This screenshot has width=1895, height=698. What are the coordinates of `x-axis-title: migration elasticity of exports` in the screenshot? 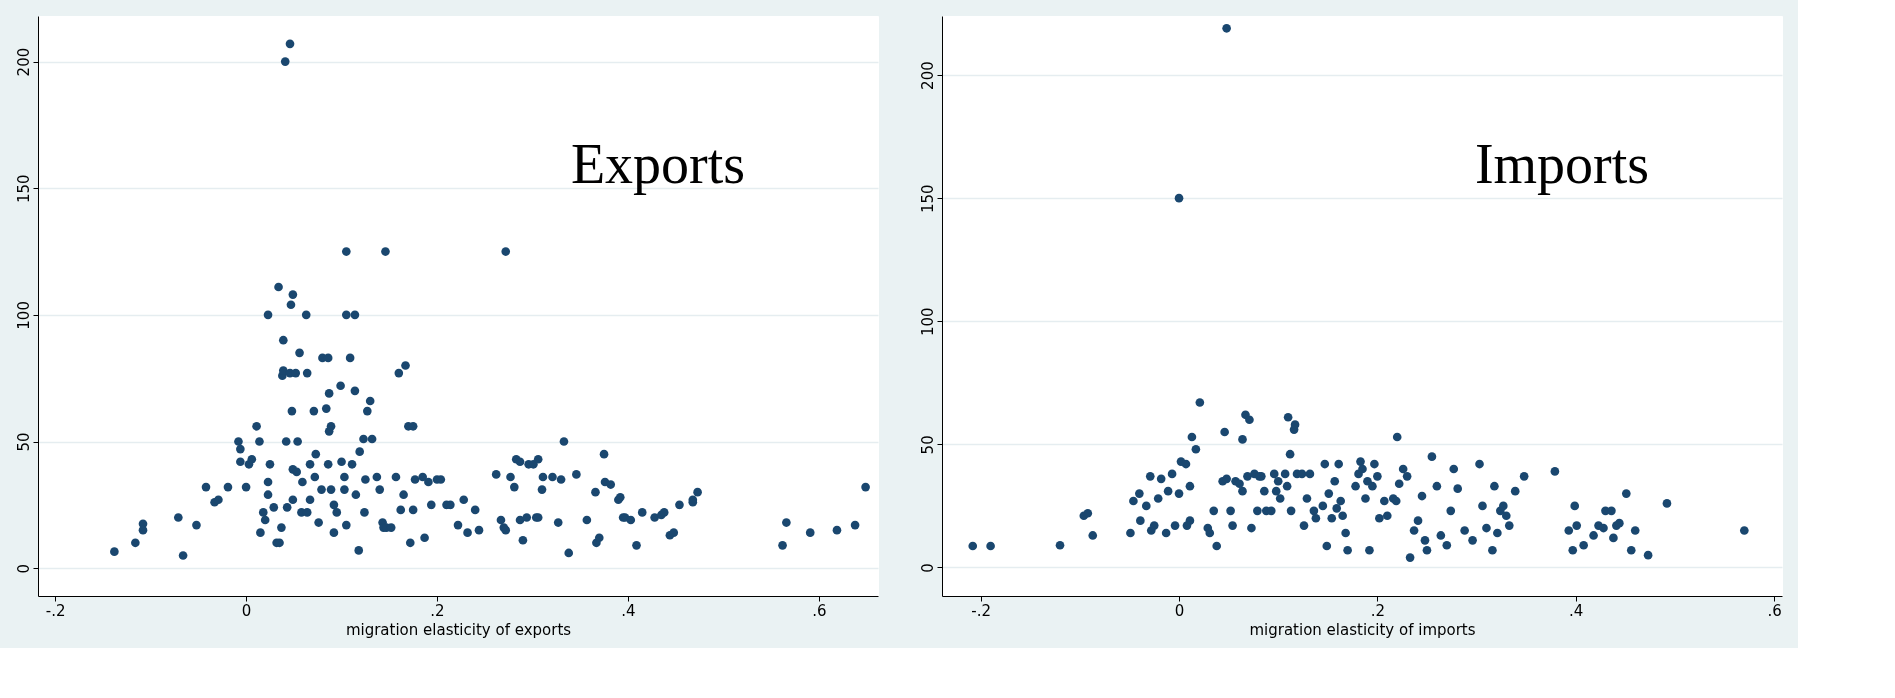 It's located at (458, 629).